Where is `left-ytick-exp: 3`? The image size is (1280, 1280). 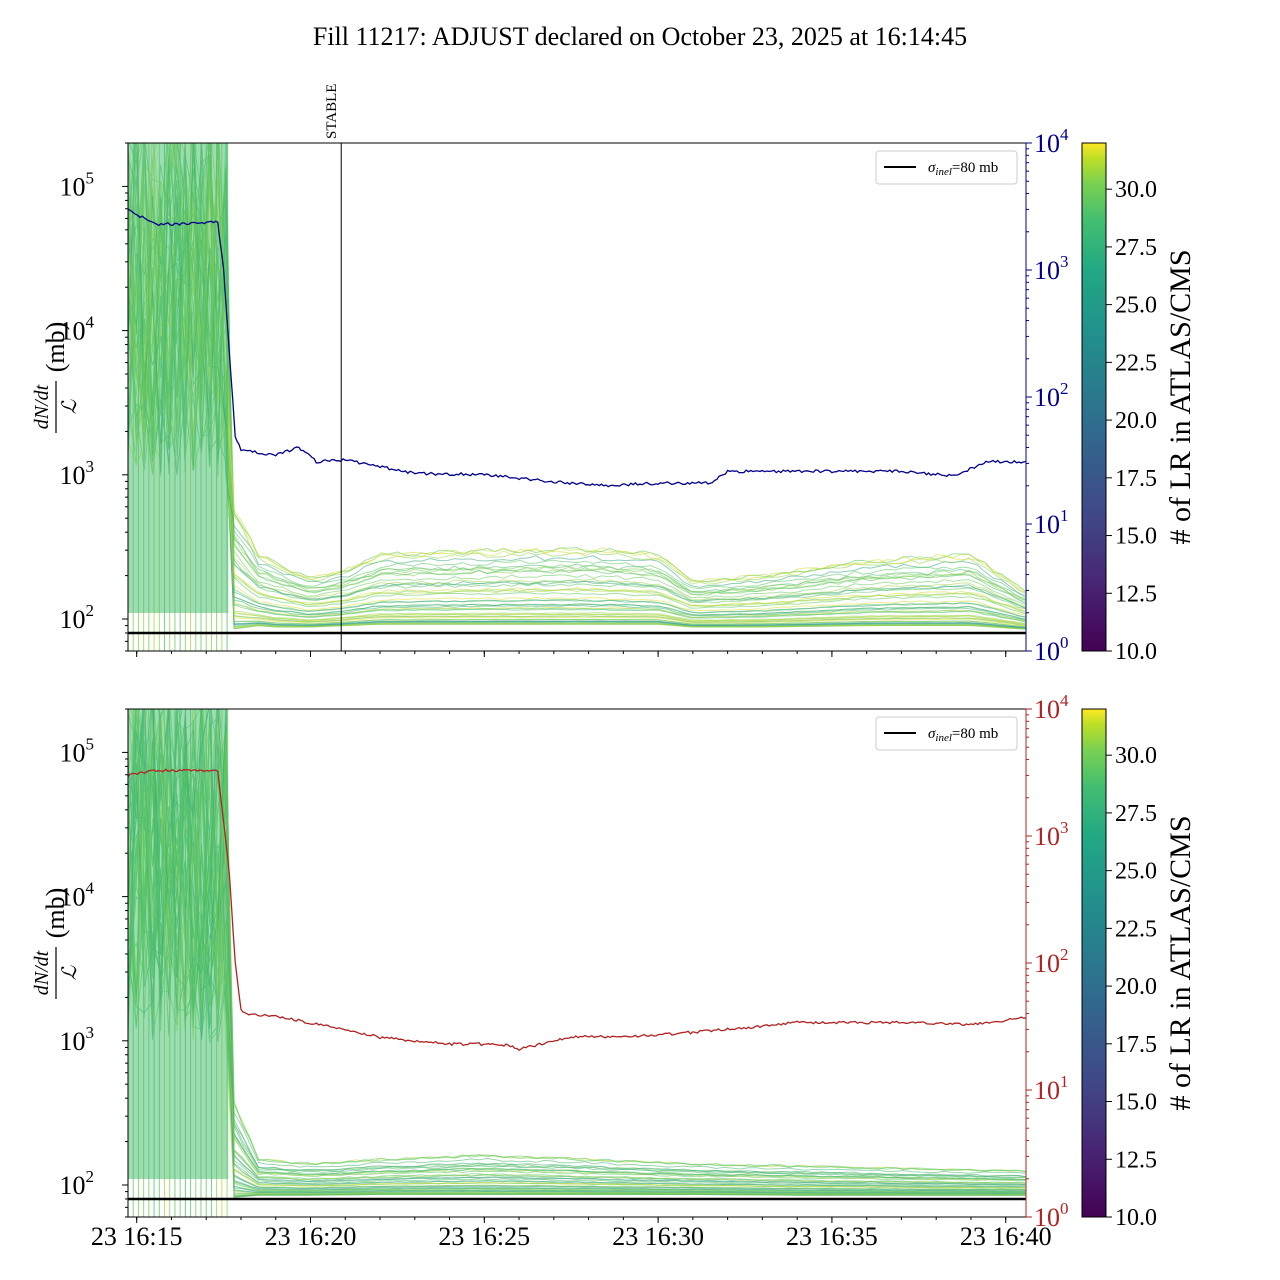 left-ytick-exp: 3 is located at coordinates (90, 1032).